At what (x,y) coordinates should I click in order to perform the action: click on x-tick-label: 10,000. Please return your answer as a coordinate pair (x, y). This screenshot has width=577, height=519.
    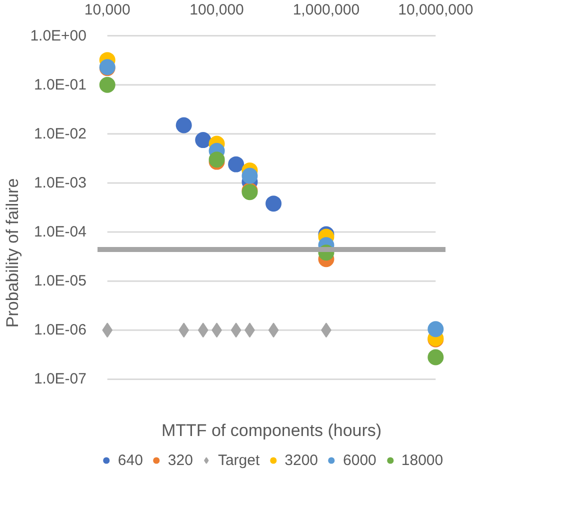
    Looking at the image, I should click on (107, 10).